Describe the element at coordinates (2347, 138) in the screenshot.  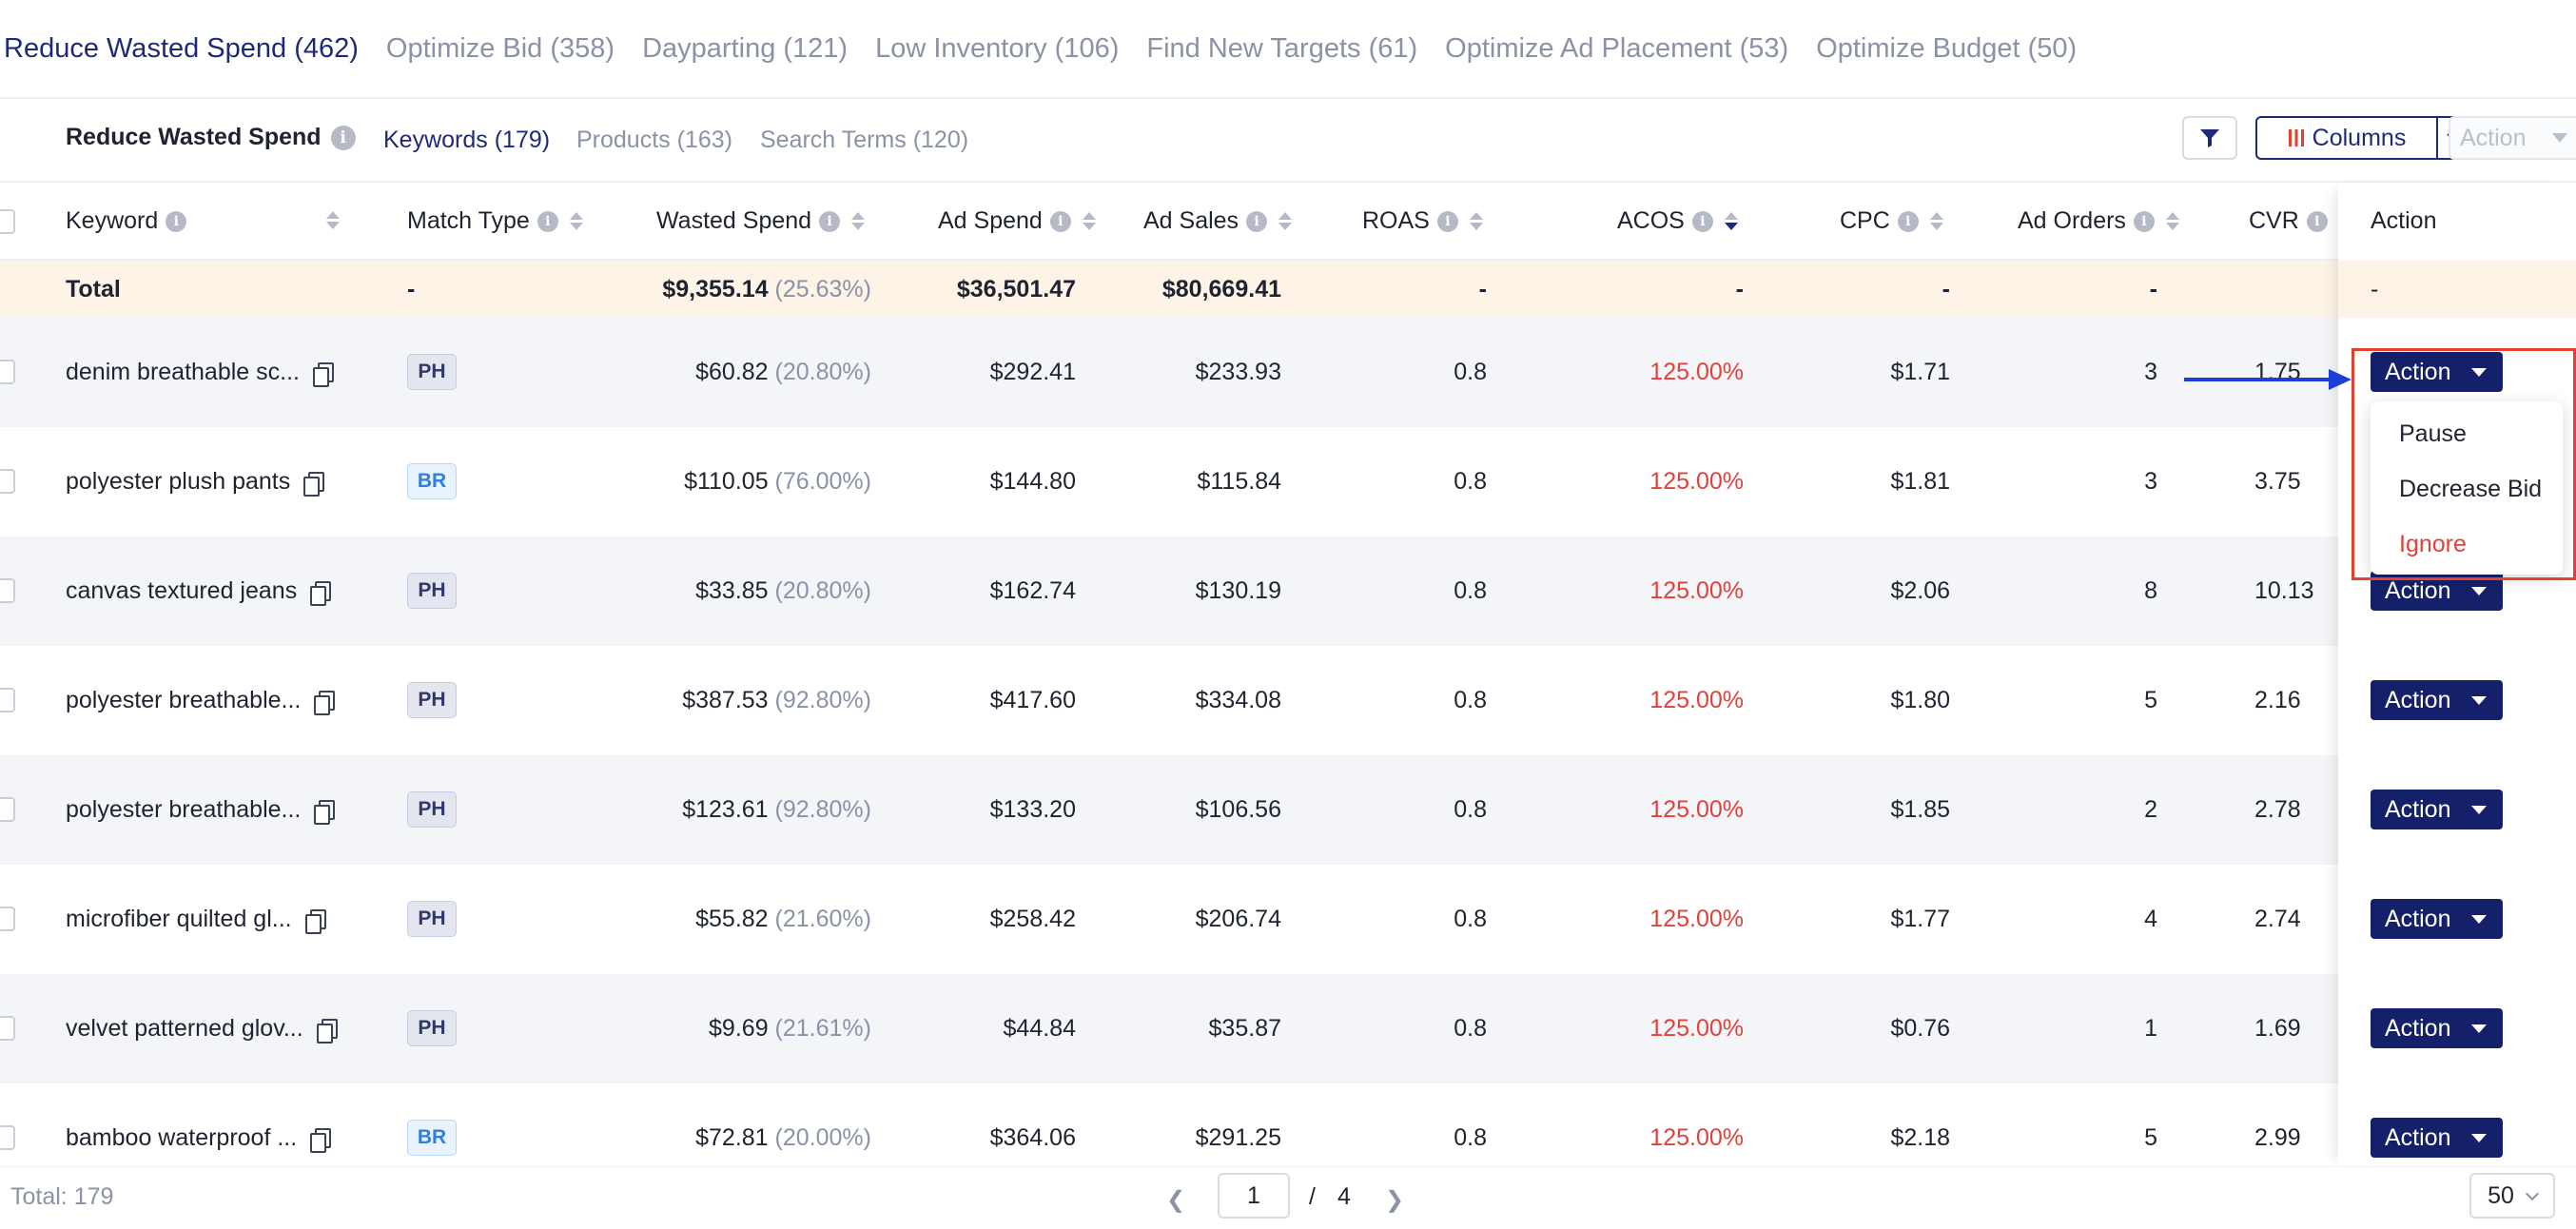
I see `columns-button-main: Columns` at that location.